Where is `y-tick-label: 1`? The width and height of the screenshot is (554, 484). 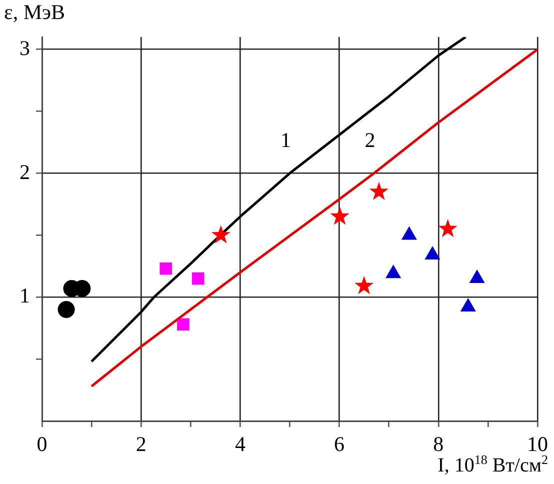 y-tick-label: 1 is located at coordinates (25, 296).